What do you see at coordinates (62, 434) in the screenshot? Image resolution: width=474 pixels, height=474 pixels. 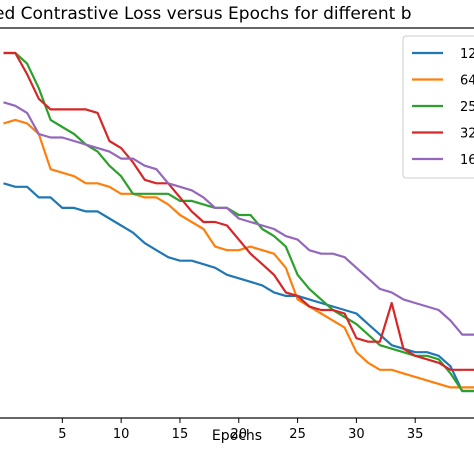 I see `x-tick-label: 5` at bounding box center [62, 434].